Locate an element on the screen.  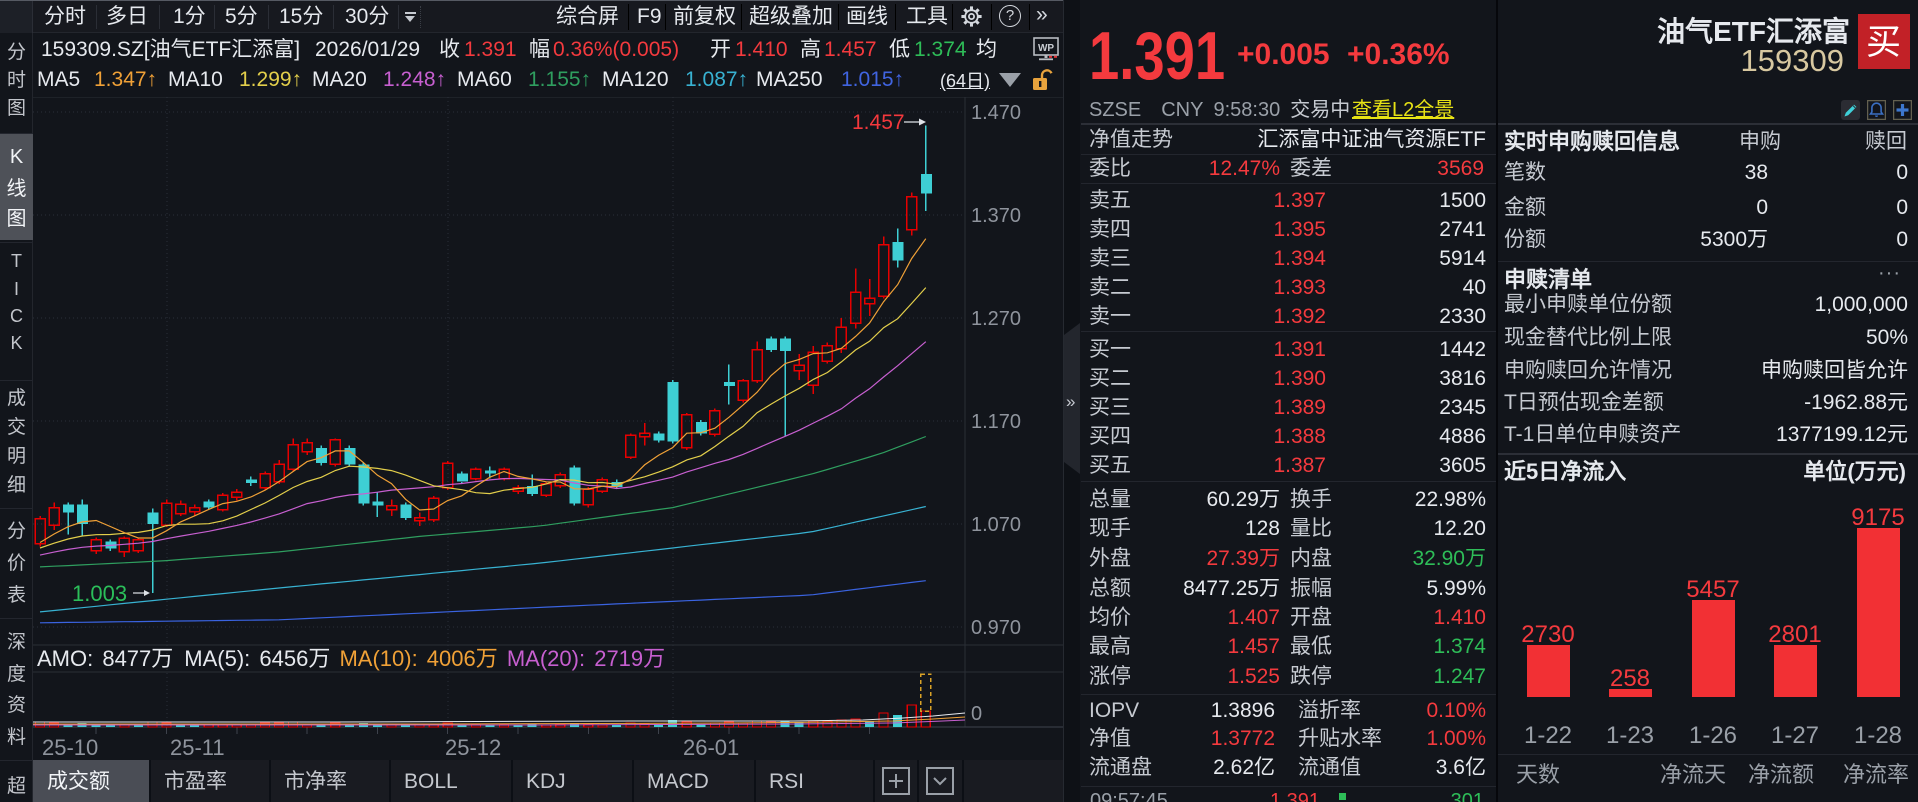
svg-text: 1.457 is located at coordinates (878, 122).